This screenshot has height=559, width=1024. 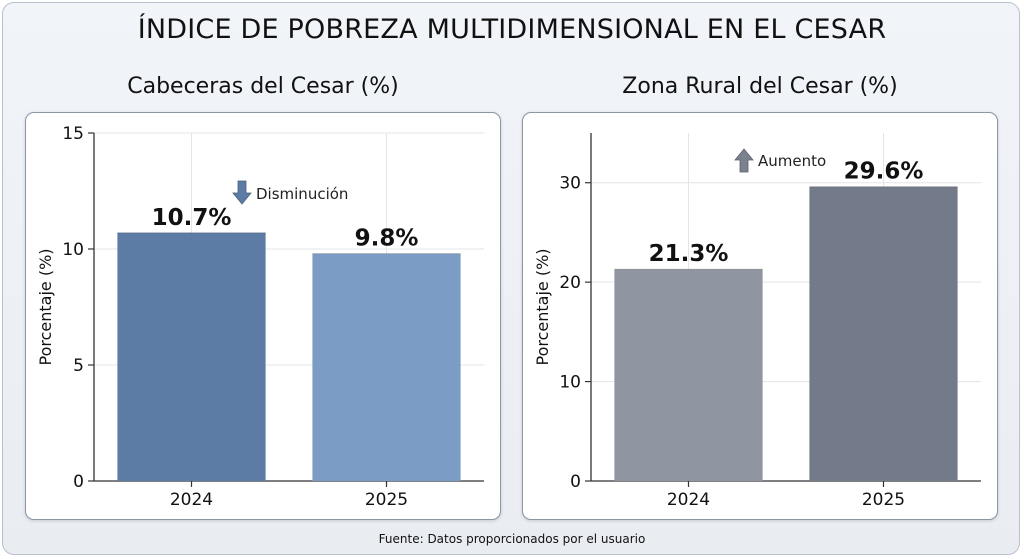 I want to click on y-tick-label: 5, so click(x=78, y=366).